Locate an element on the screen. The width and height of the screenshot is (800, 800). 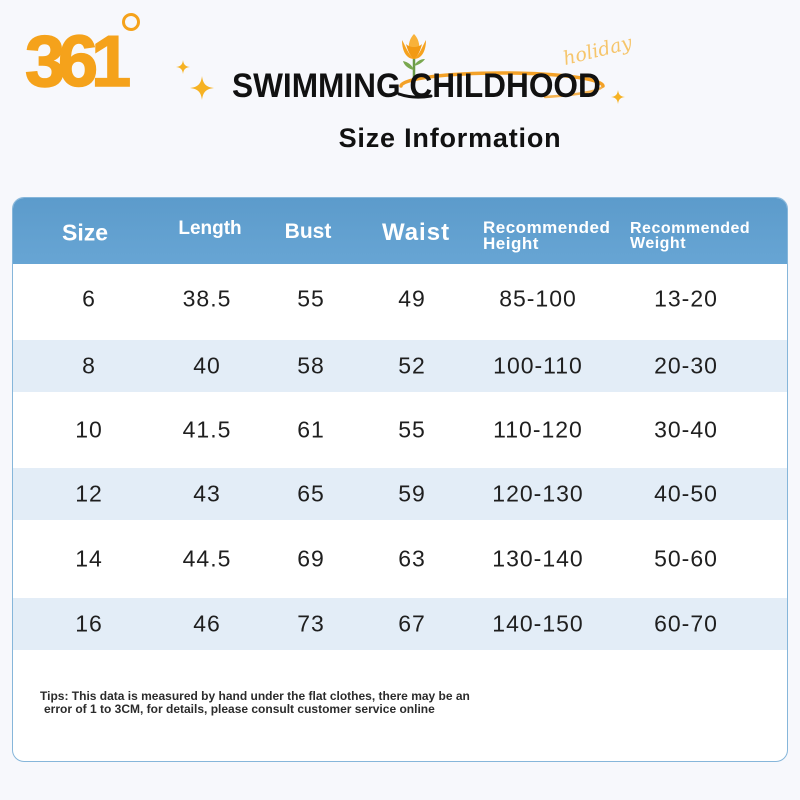
table-cell-recommended-weight: 13-20 is located at coordinates (686, 298).